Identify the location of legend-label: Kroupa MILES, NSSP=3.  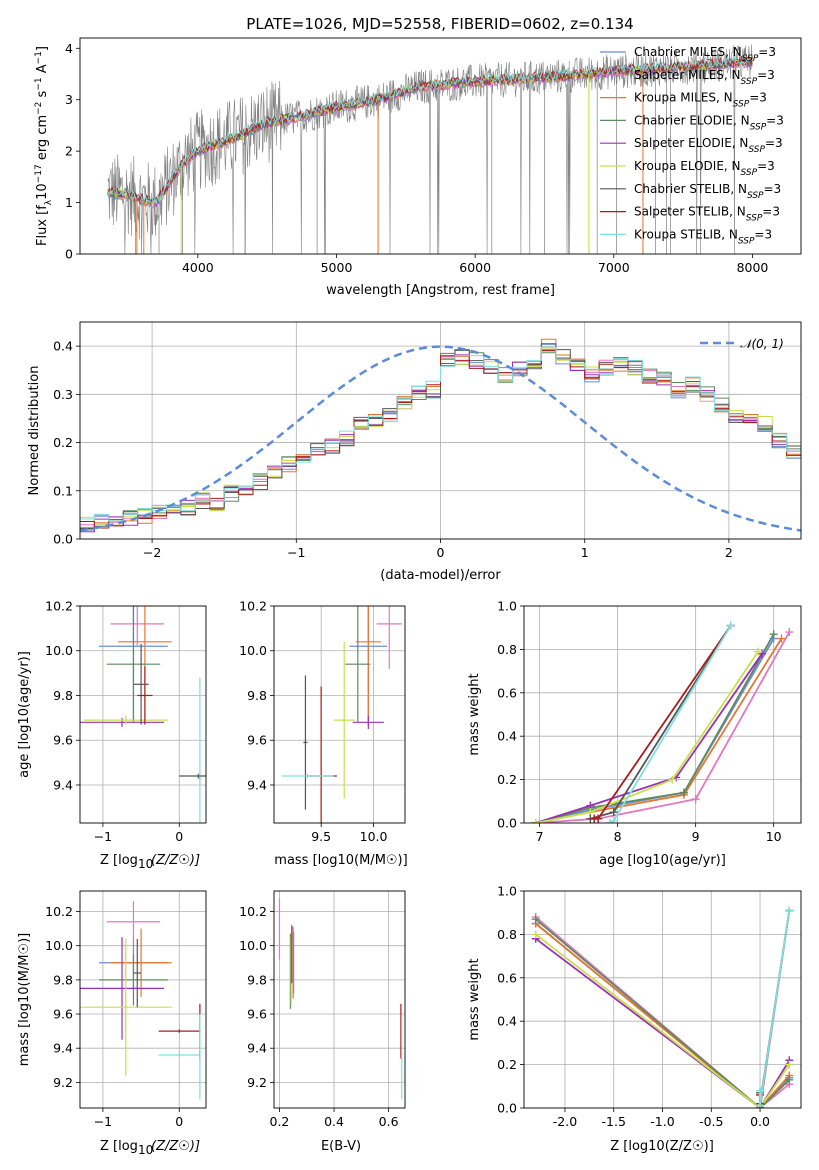
(700, 100).